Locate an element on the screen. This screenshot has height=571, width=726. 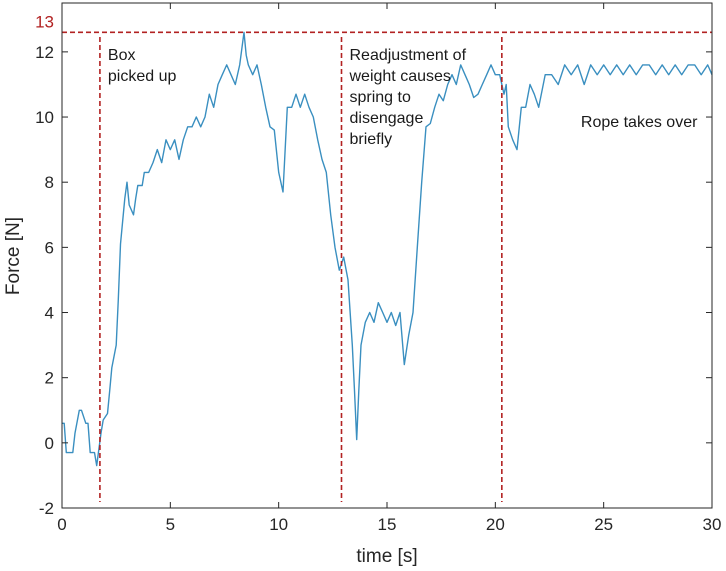
event-label-line: Box is located at coordinates (122, 55).